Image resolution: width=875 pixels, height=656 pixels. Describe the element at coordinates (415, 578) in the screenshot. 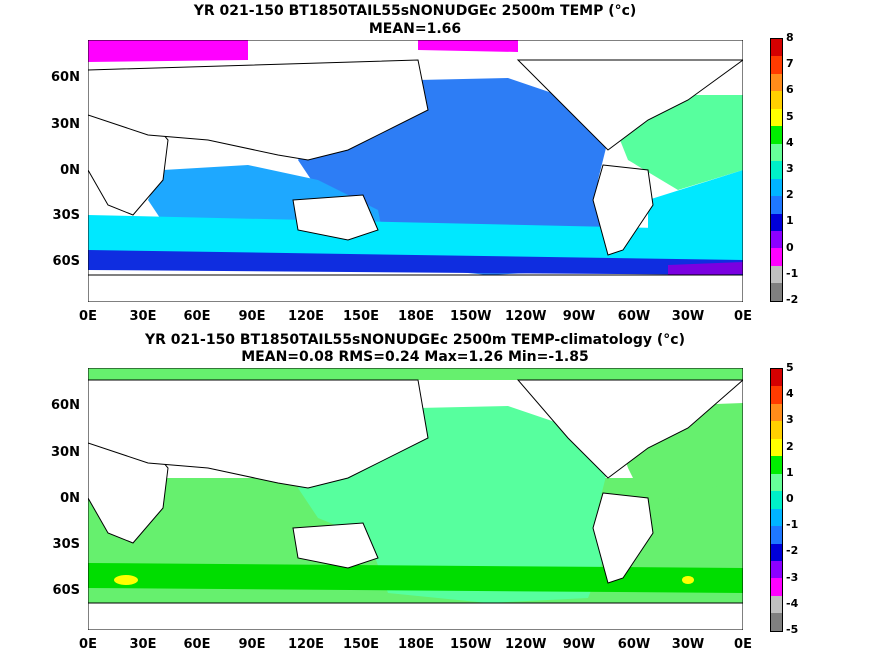

I see `bottom-southern-green` at that location.